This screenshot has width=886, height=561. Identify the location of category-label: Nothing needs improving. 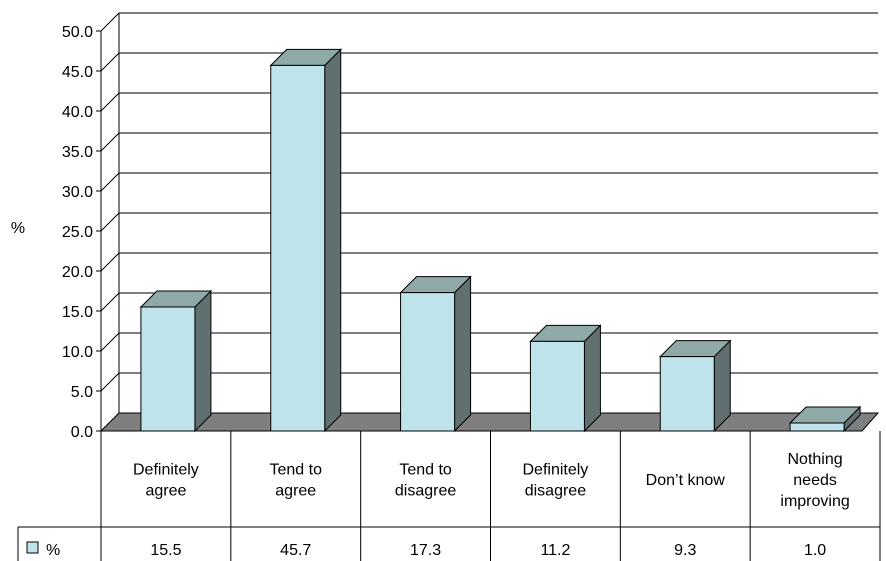
(814, 480).